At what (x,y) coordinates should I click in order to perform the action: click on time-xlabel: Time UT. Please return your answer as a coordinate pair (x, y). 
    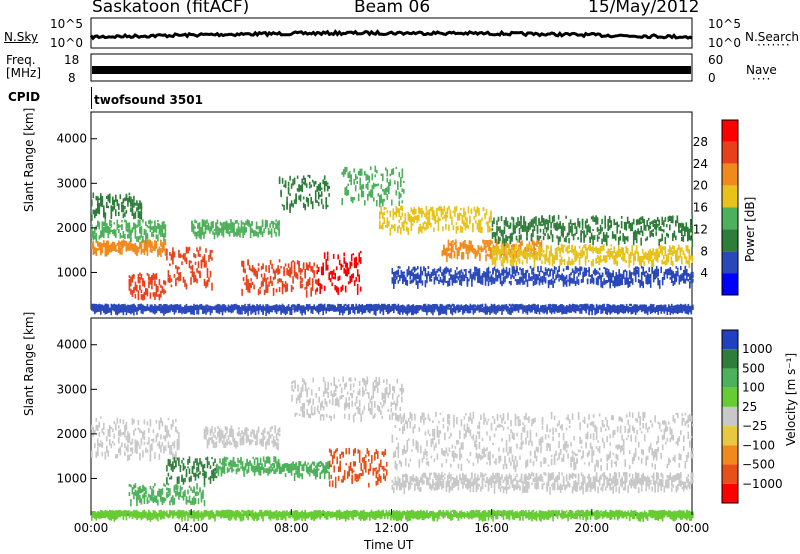
    Looking at the image, I should click on (389, 545).